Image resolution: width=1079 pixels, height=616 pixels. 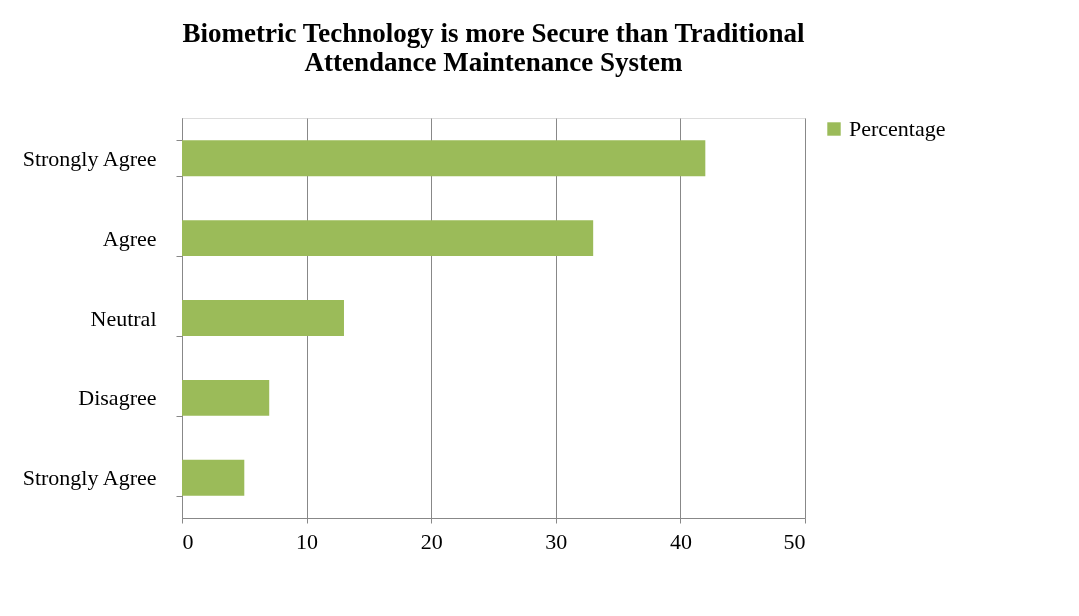 I want to click on legend-label: Percentage, so click(x=897, y=128).